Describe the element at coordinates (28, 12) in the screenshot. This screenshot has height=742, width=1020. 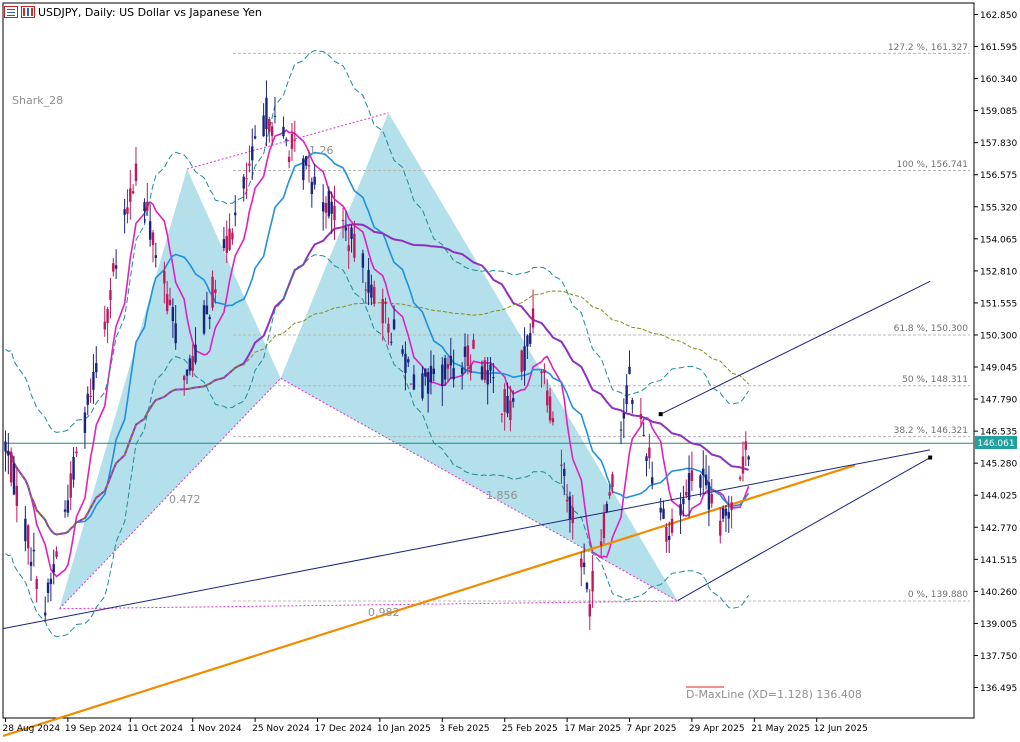
I see `bar-chart-icon` at that location.